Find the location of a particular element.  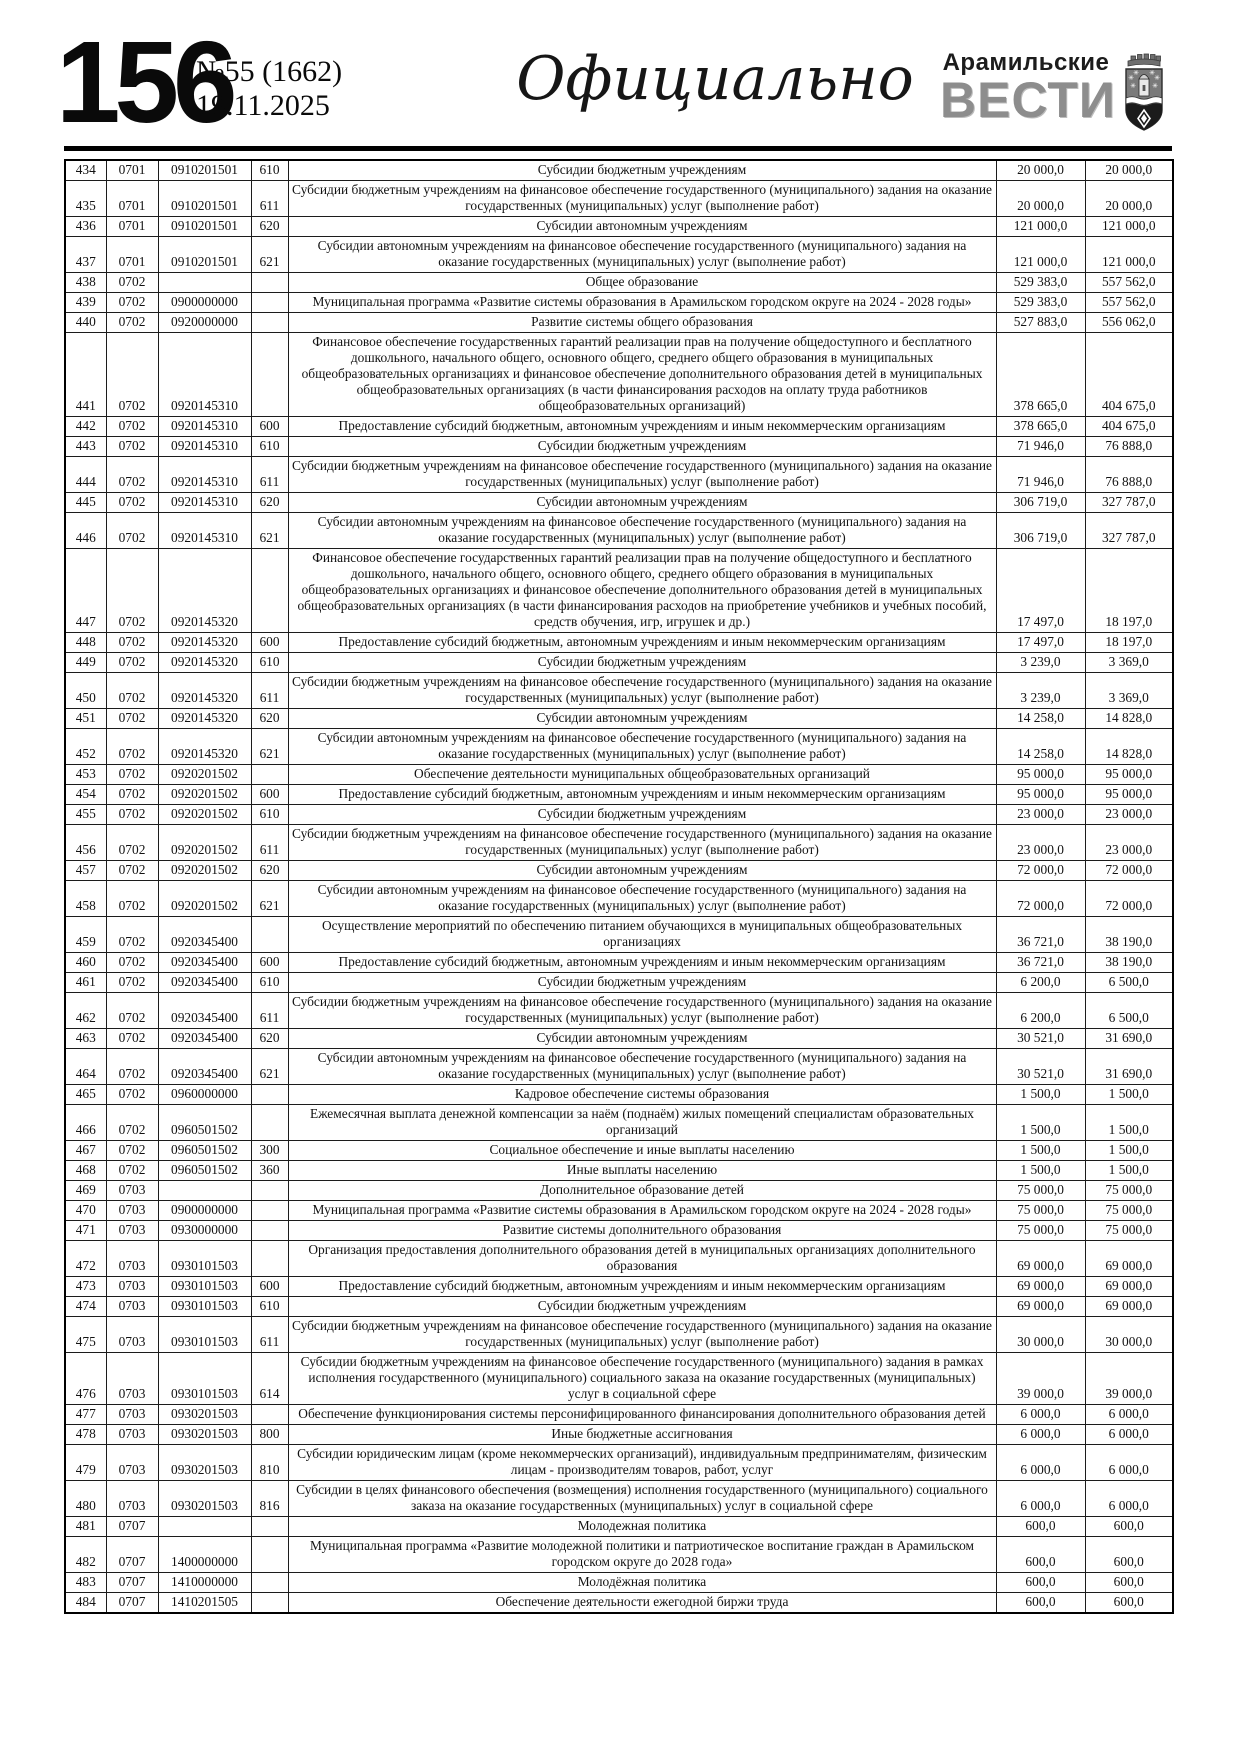

target-article-code-cell: 0960501502 is located at coordinates (204, 1122).